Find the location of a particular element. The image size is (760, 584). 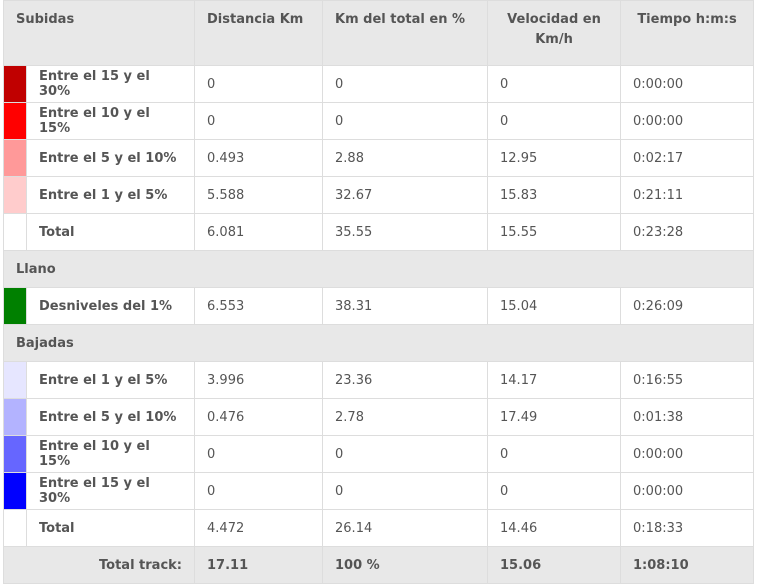

cell: 38.31 is located at coordinates (405, 306).